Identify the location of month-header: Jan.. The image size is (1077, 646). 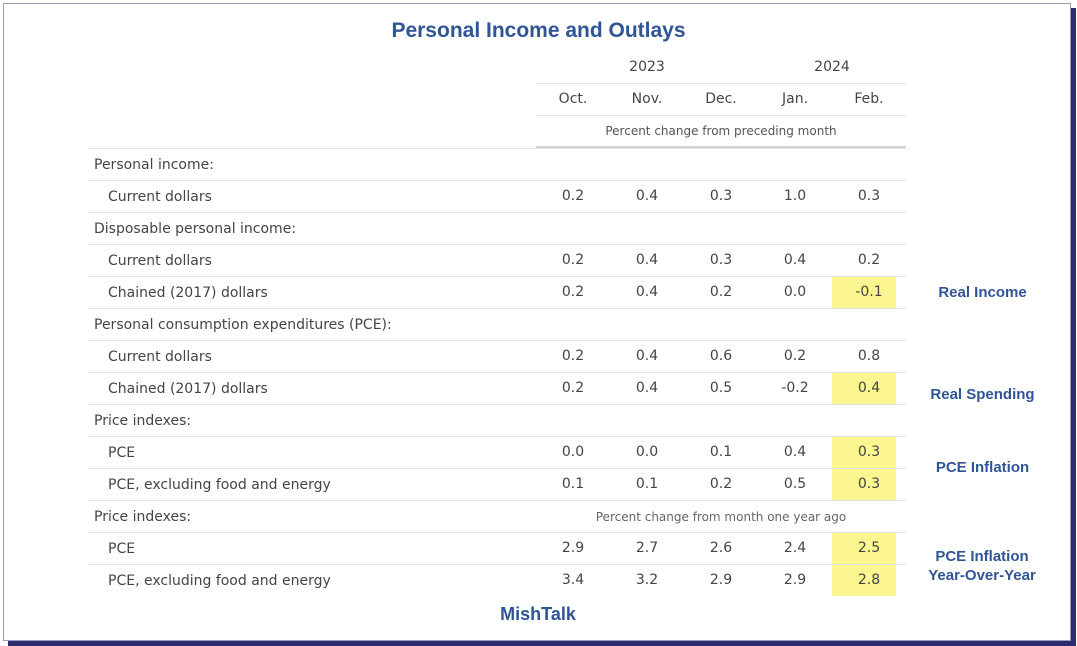
(795, 99).